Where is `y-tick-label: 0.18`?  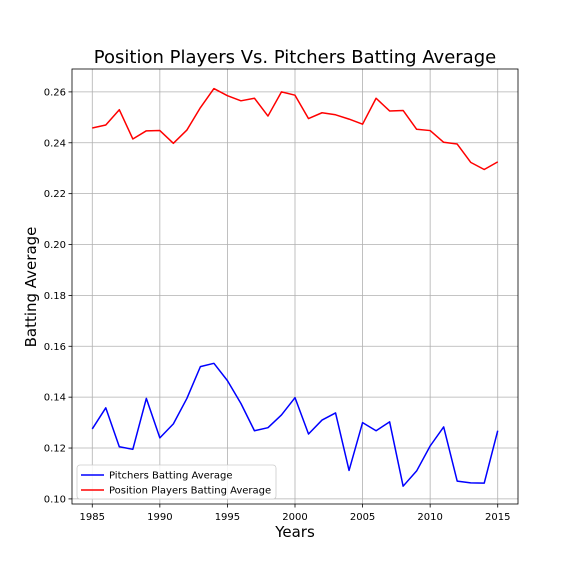 y-tick-label: 0.18 is located at coordinates (55, 296).